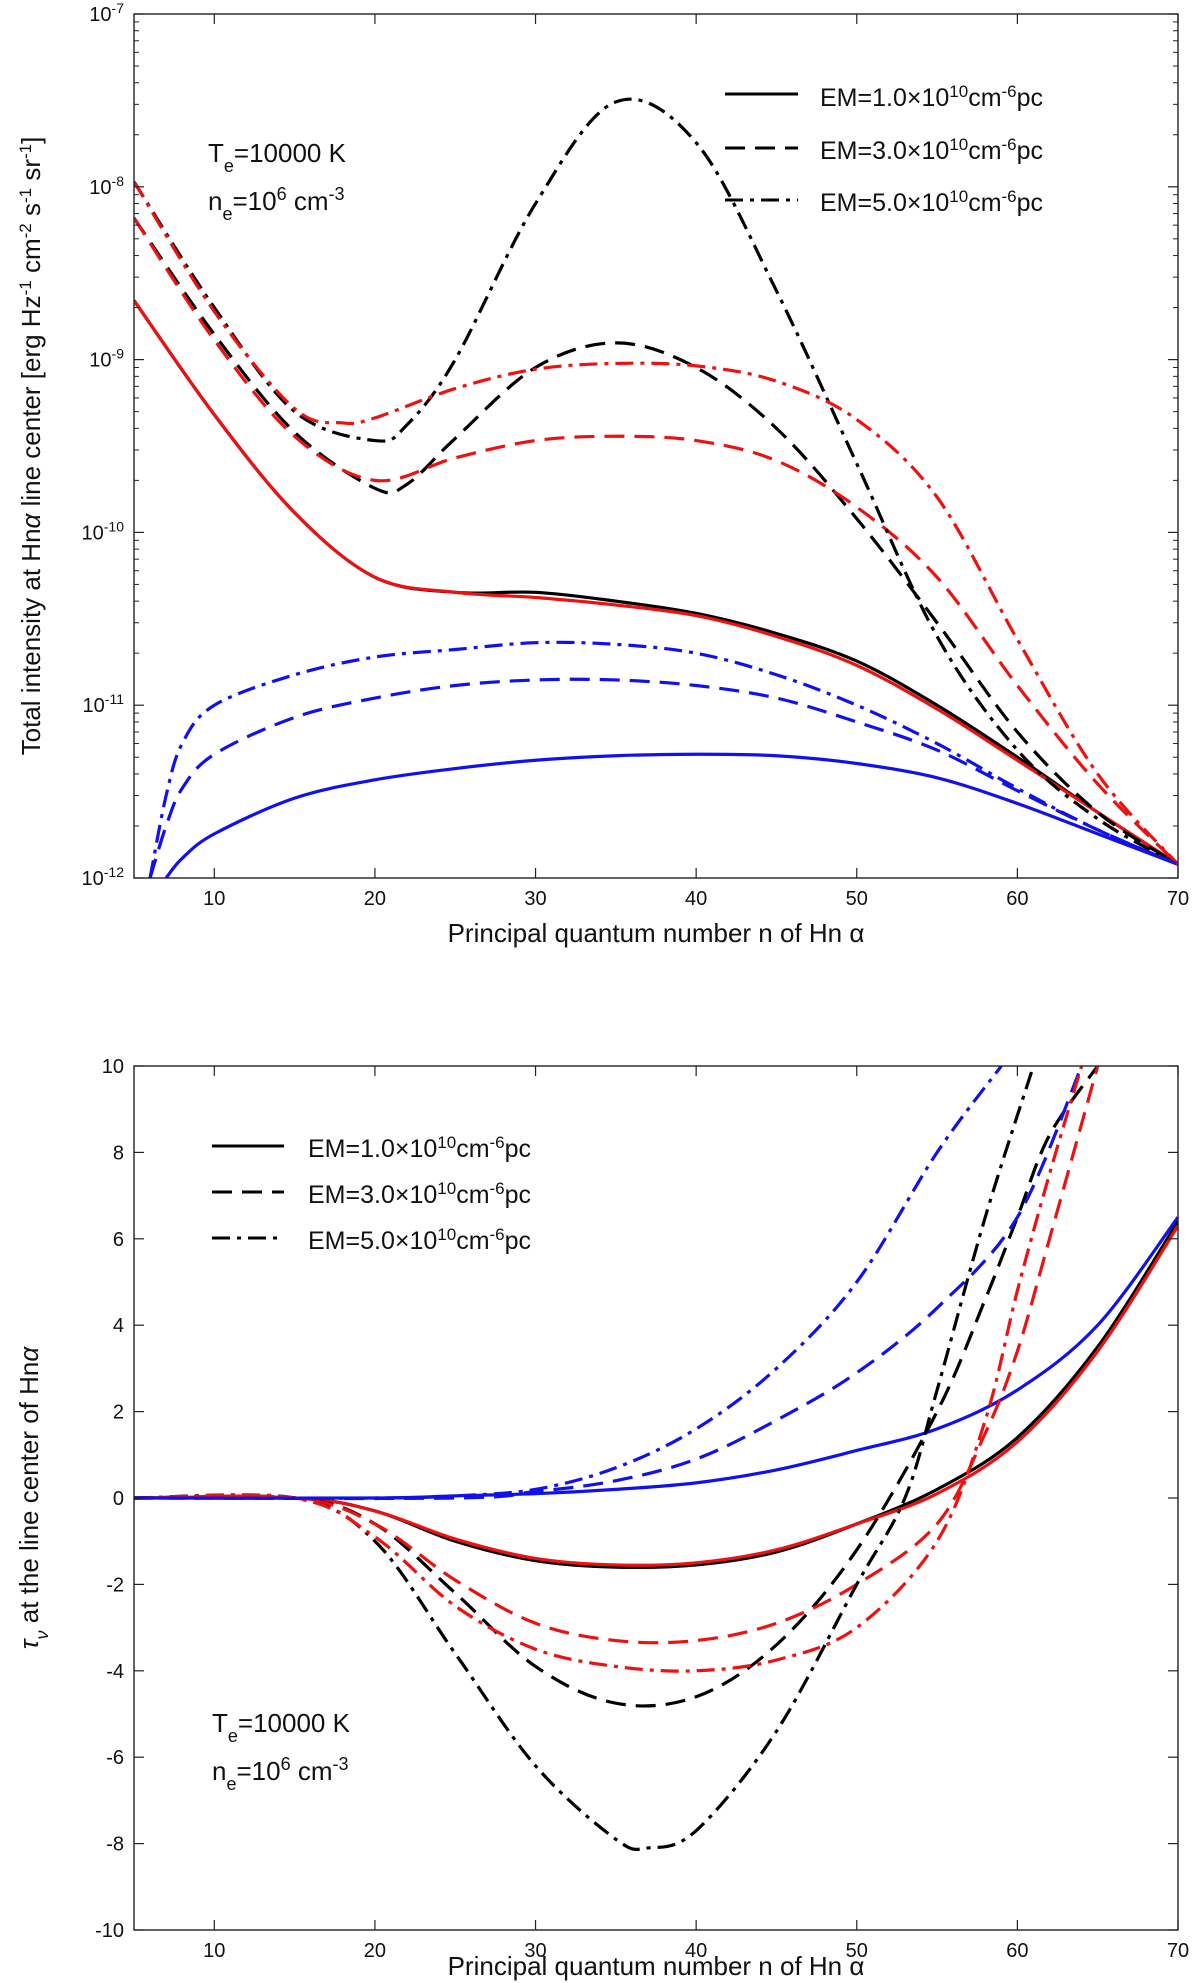  Describe the element at coordinates (103, 877) in the screenshot. I see `intensity-y-tick-label: 10⁻¹²` at that location.